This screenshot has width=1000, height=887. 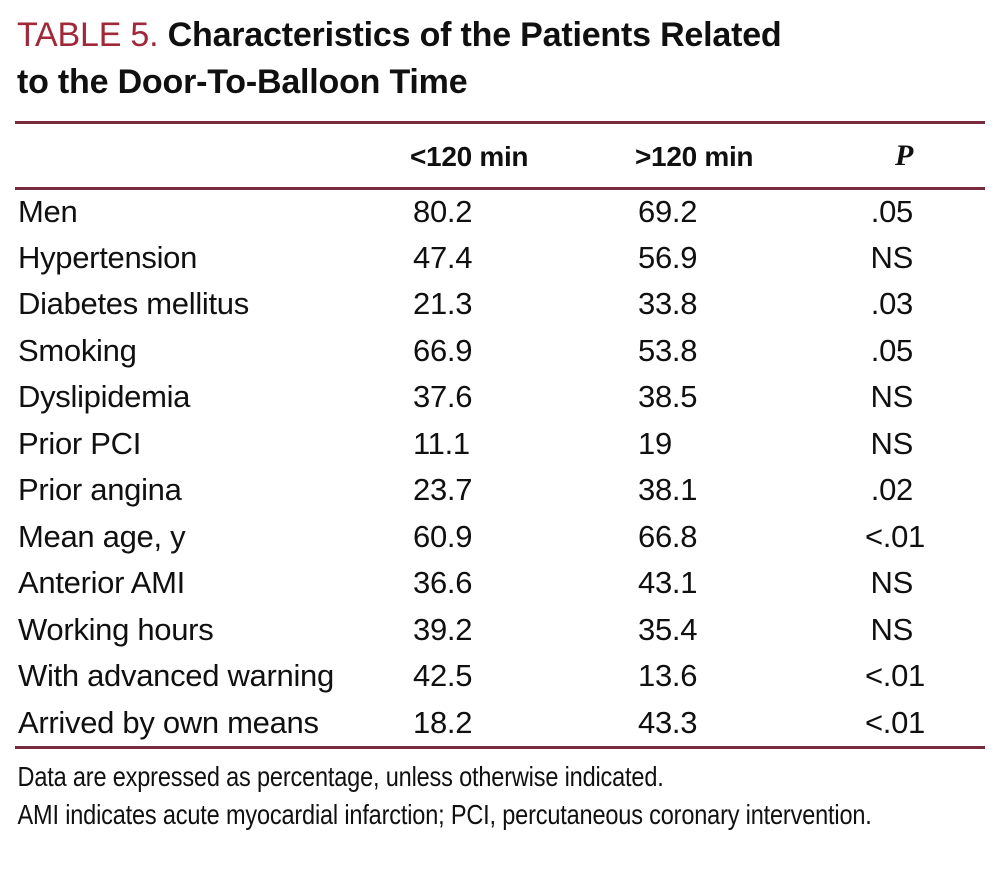 What do you see at coordinates (441, 443) in the screenshot?
I see `value-lt120: 11.1` at bounding box center [441, 443].